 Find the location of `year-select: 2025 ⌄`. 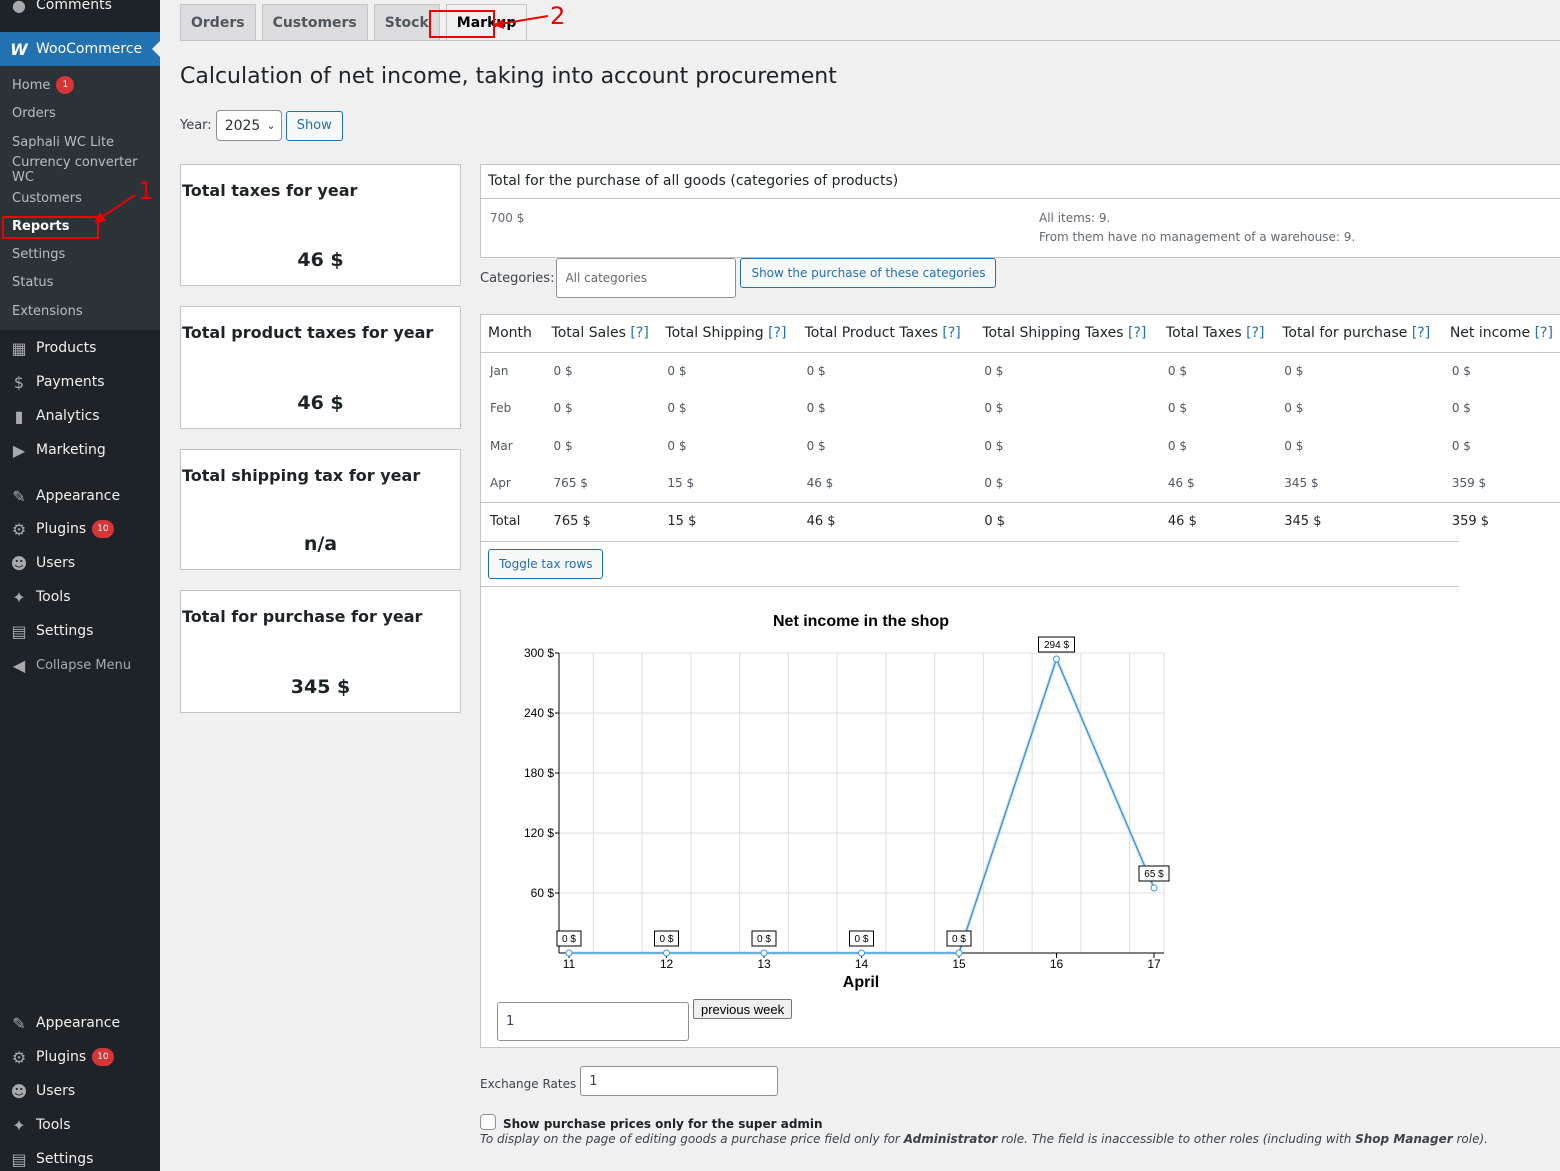

year-select: 2025 ⌄ is located at coordinates (248, 125).